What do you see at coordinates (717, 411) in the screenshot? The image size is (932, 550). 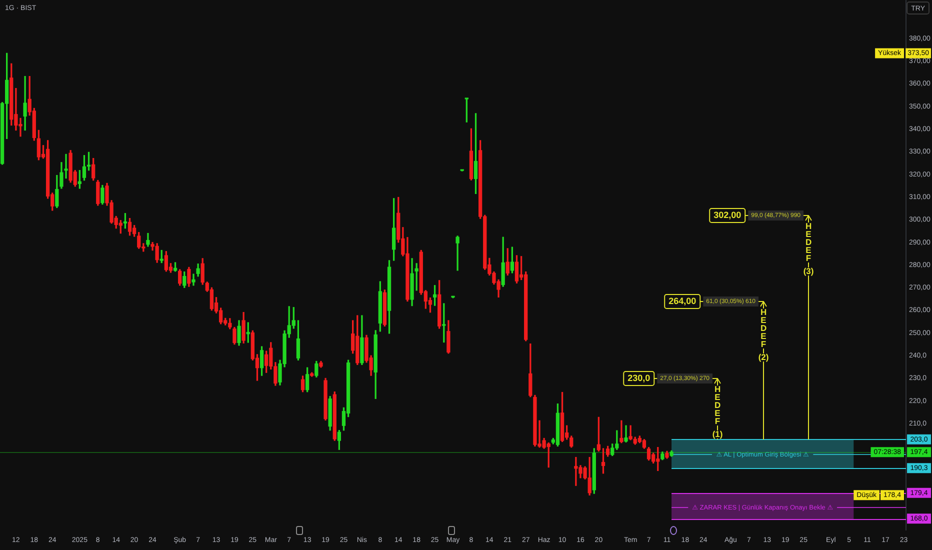 I see `annotation: HEDEF (1)` at bounding box center [717, 411].